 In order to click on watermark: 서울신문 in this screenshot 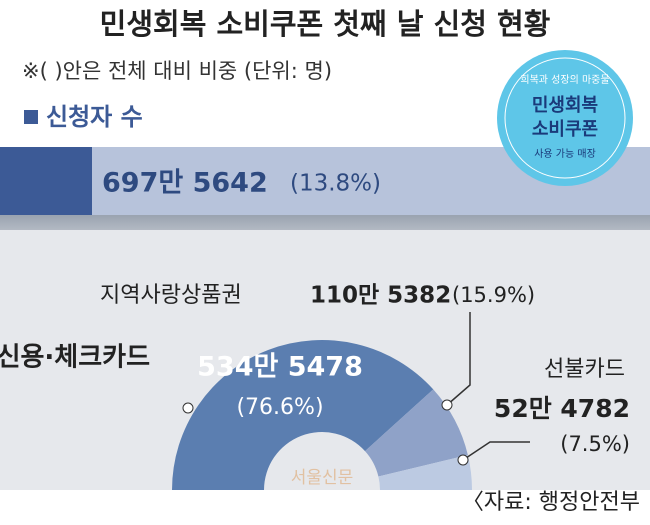, I will do `click(322, 478)`.